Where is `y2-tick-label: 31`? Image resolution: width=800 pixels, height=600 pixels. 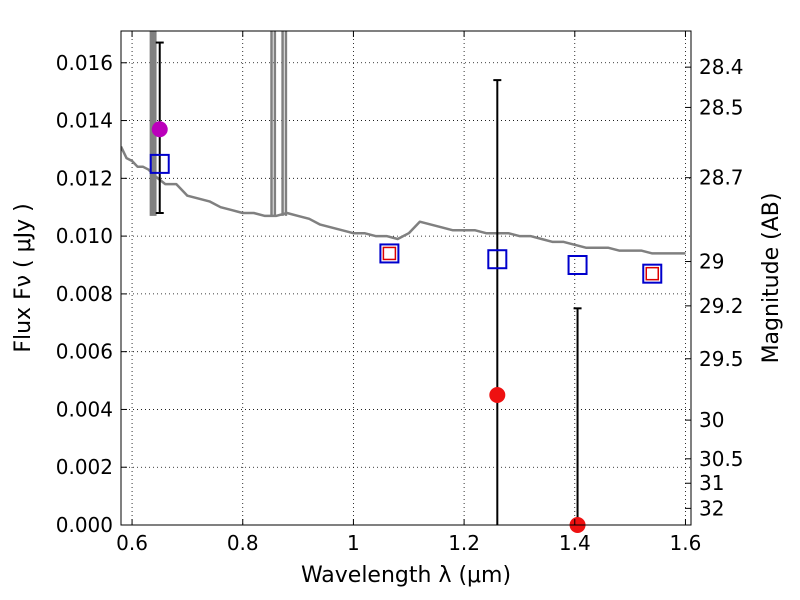
y2-tick-label: 31 is located at coordinates (711, 483).